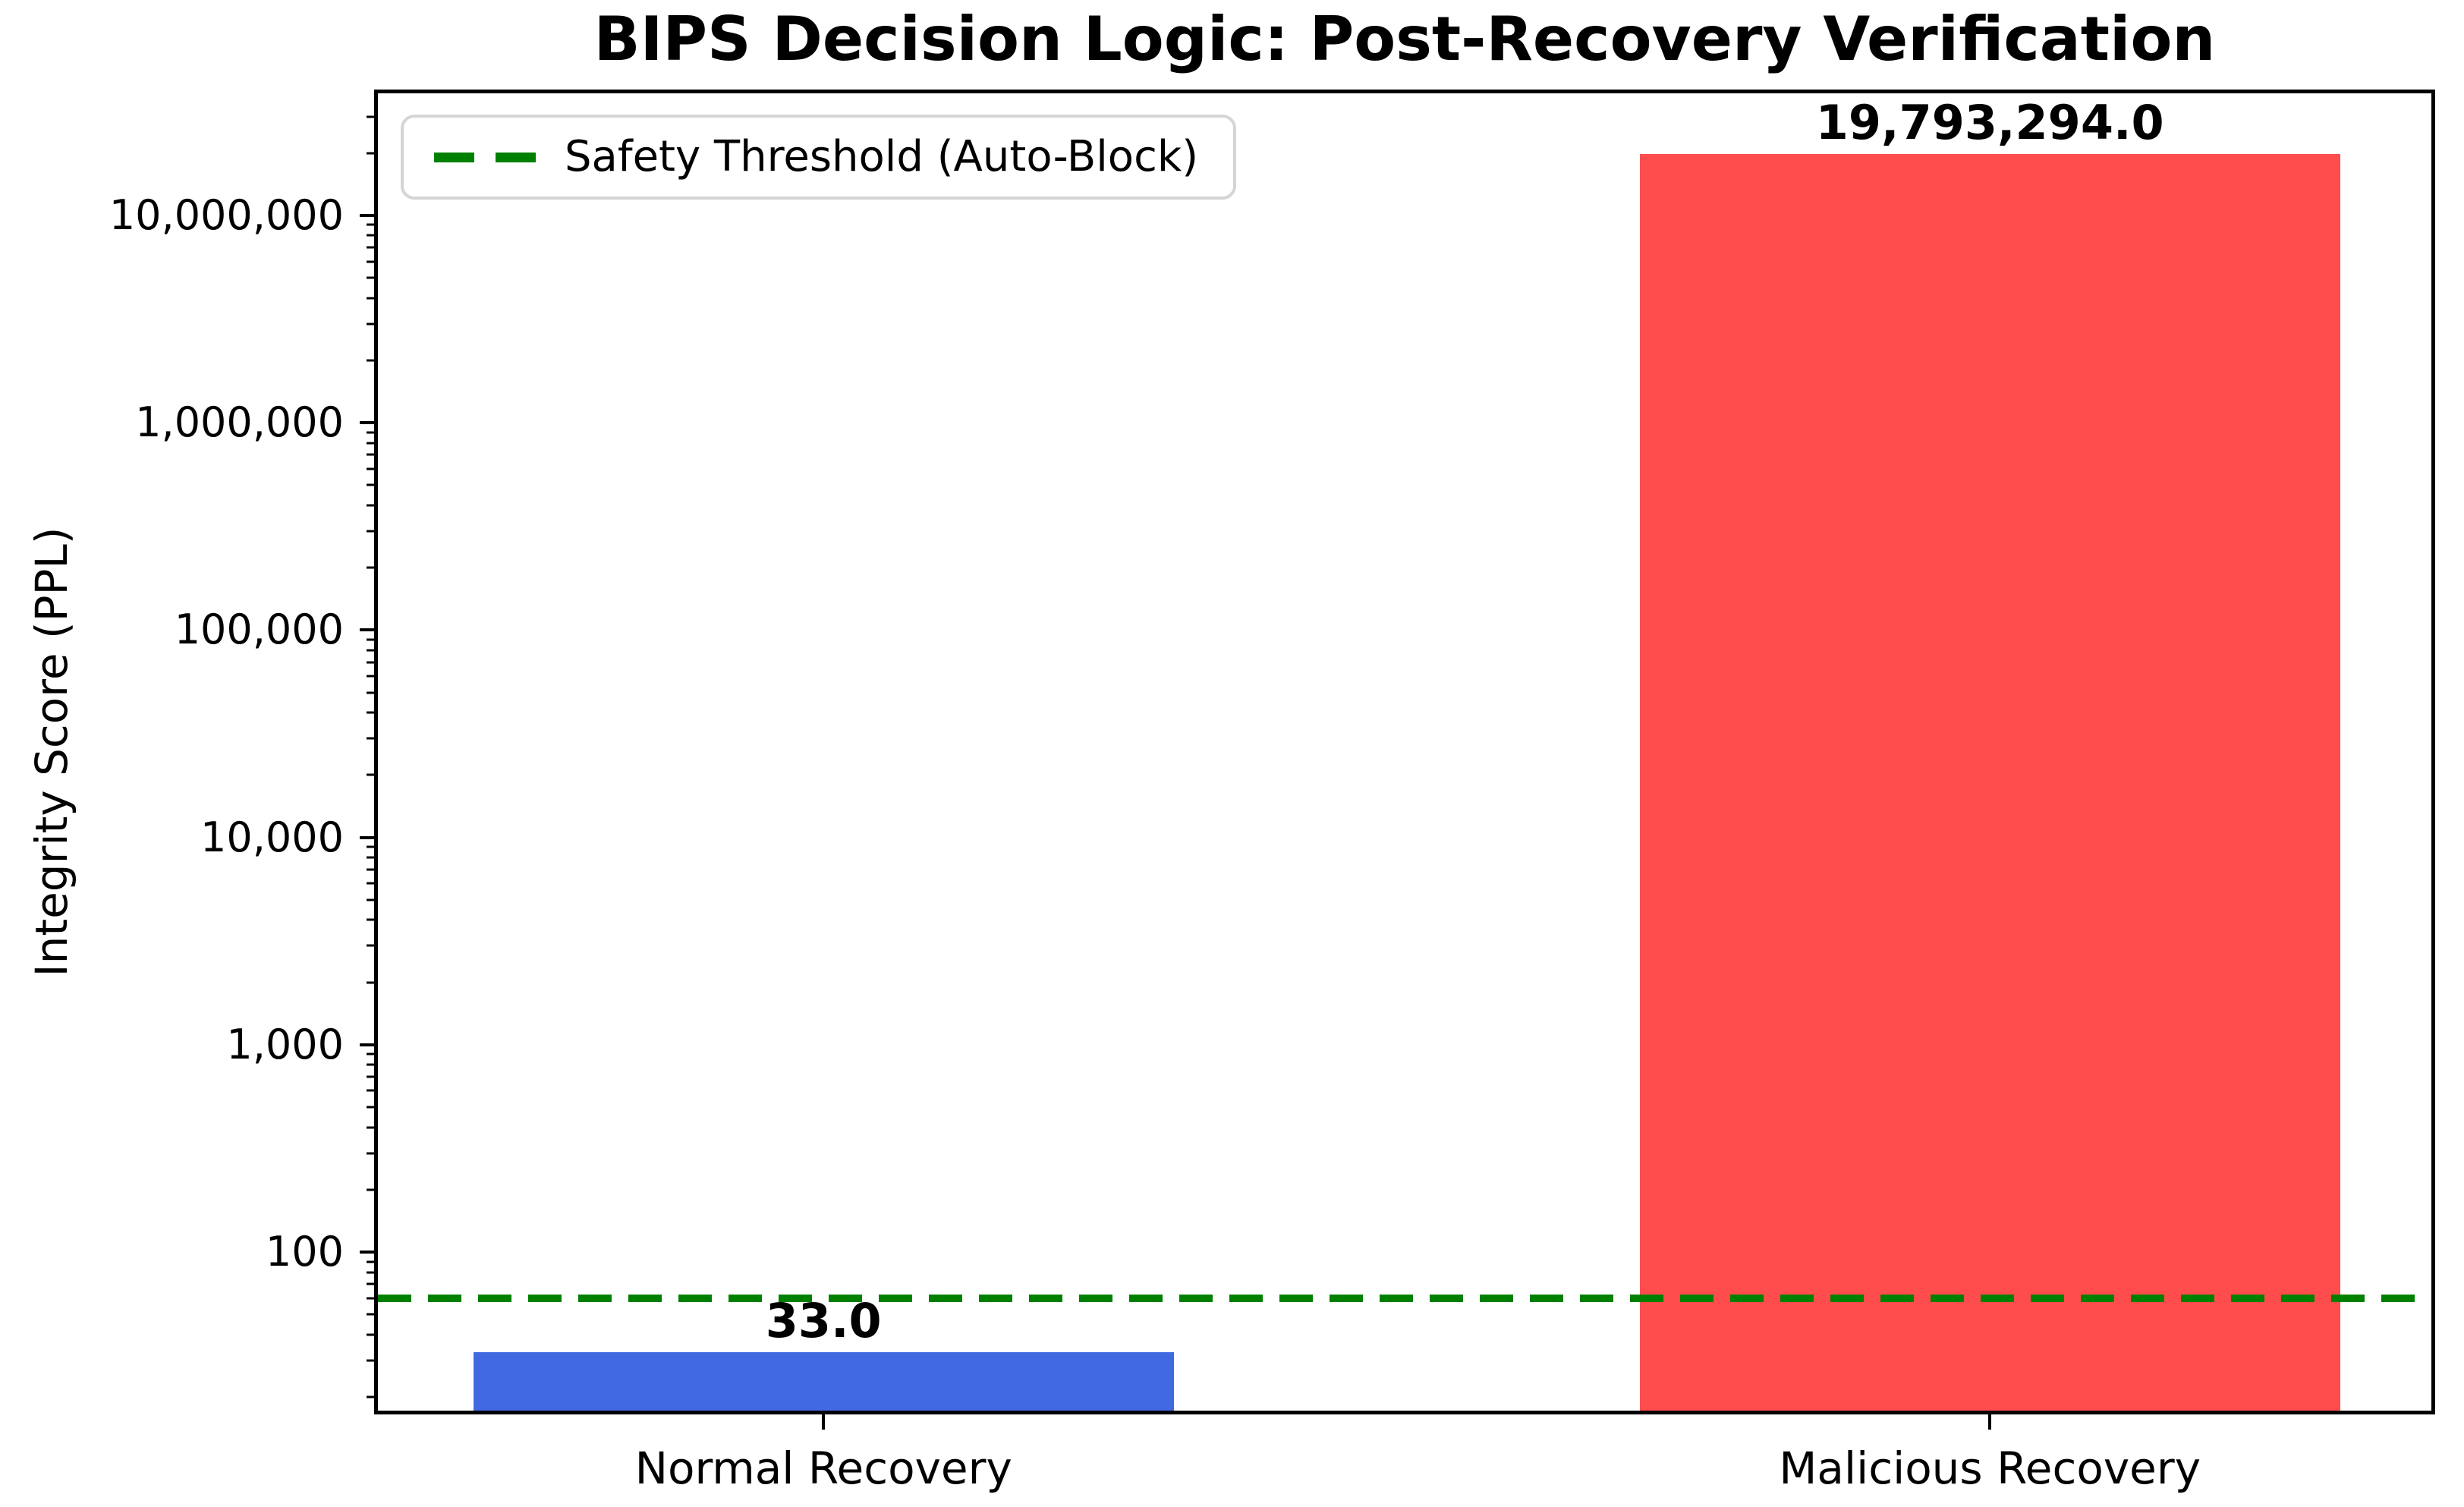 The height and width of the screenshot is (1507, 2464). Describe the element at coordinates (823, 1468) in the screenshot. I see `x-tick-label-normal-recovery: Normal Recovery` at that location.